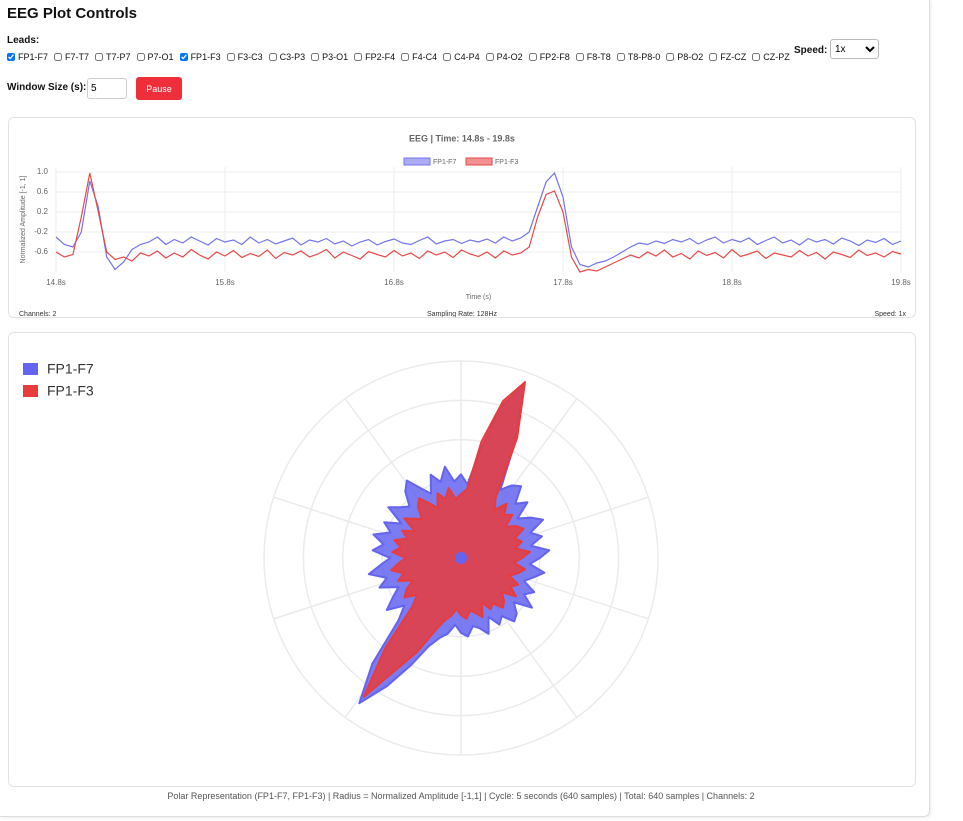 The image size is (963, 821). I want to click on lead-label: F4-C4, so click(425, 57).